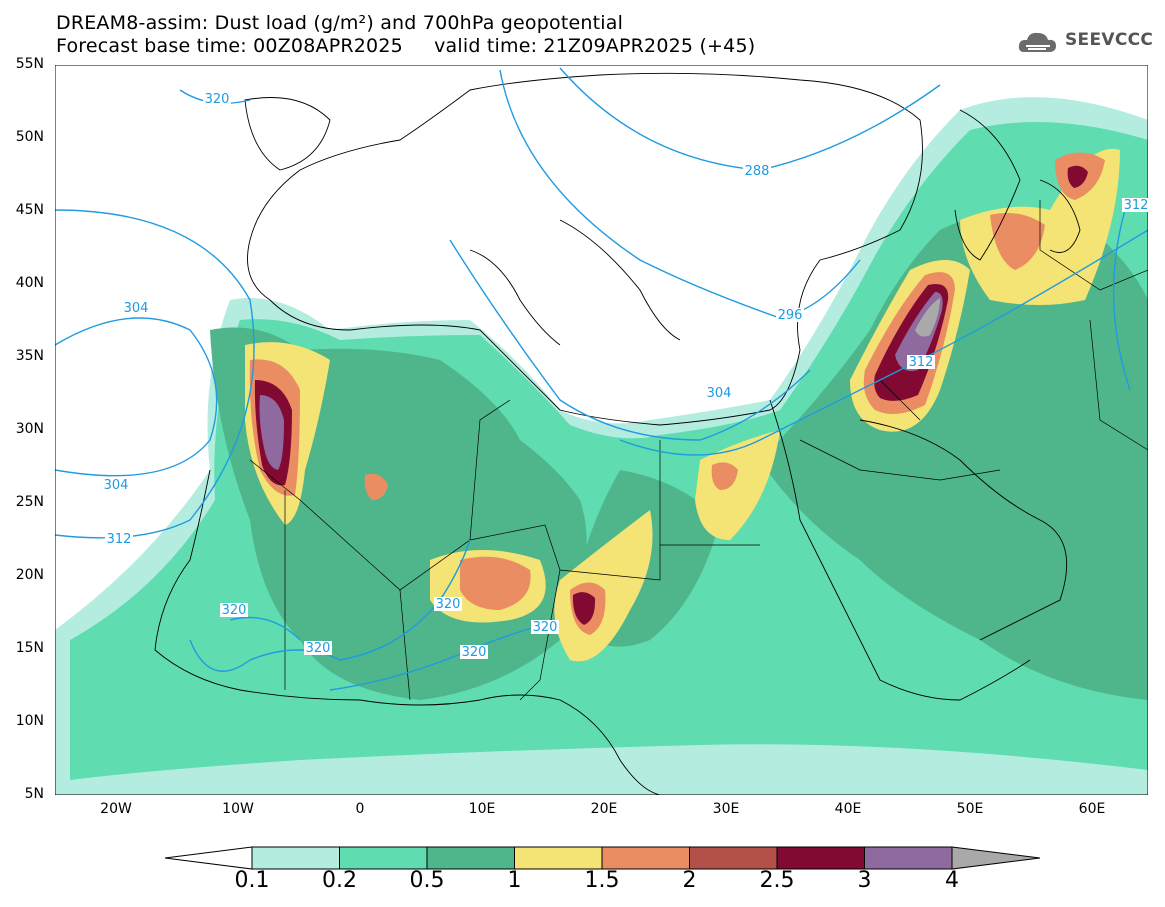  What do you see at coordinates (252, 880) in the screenshot?
I see `colorbar-tick-label: 0.1` at bounding box center [252, 880].